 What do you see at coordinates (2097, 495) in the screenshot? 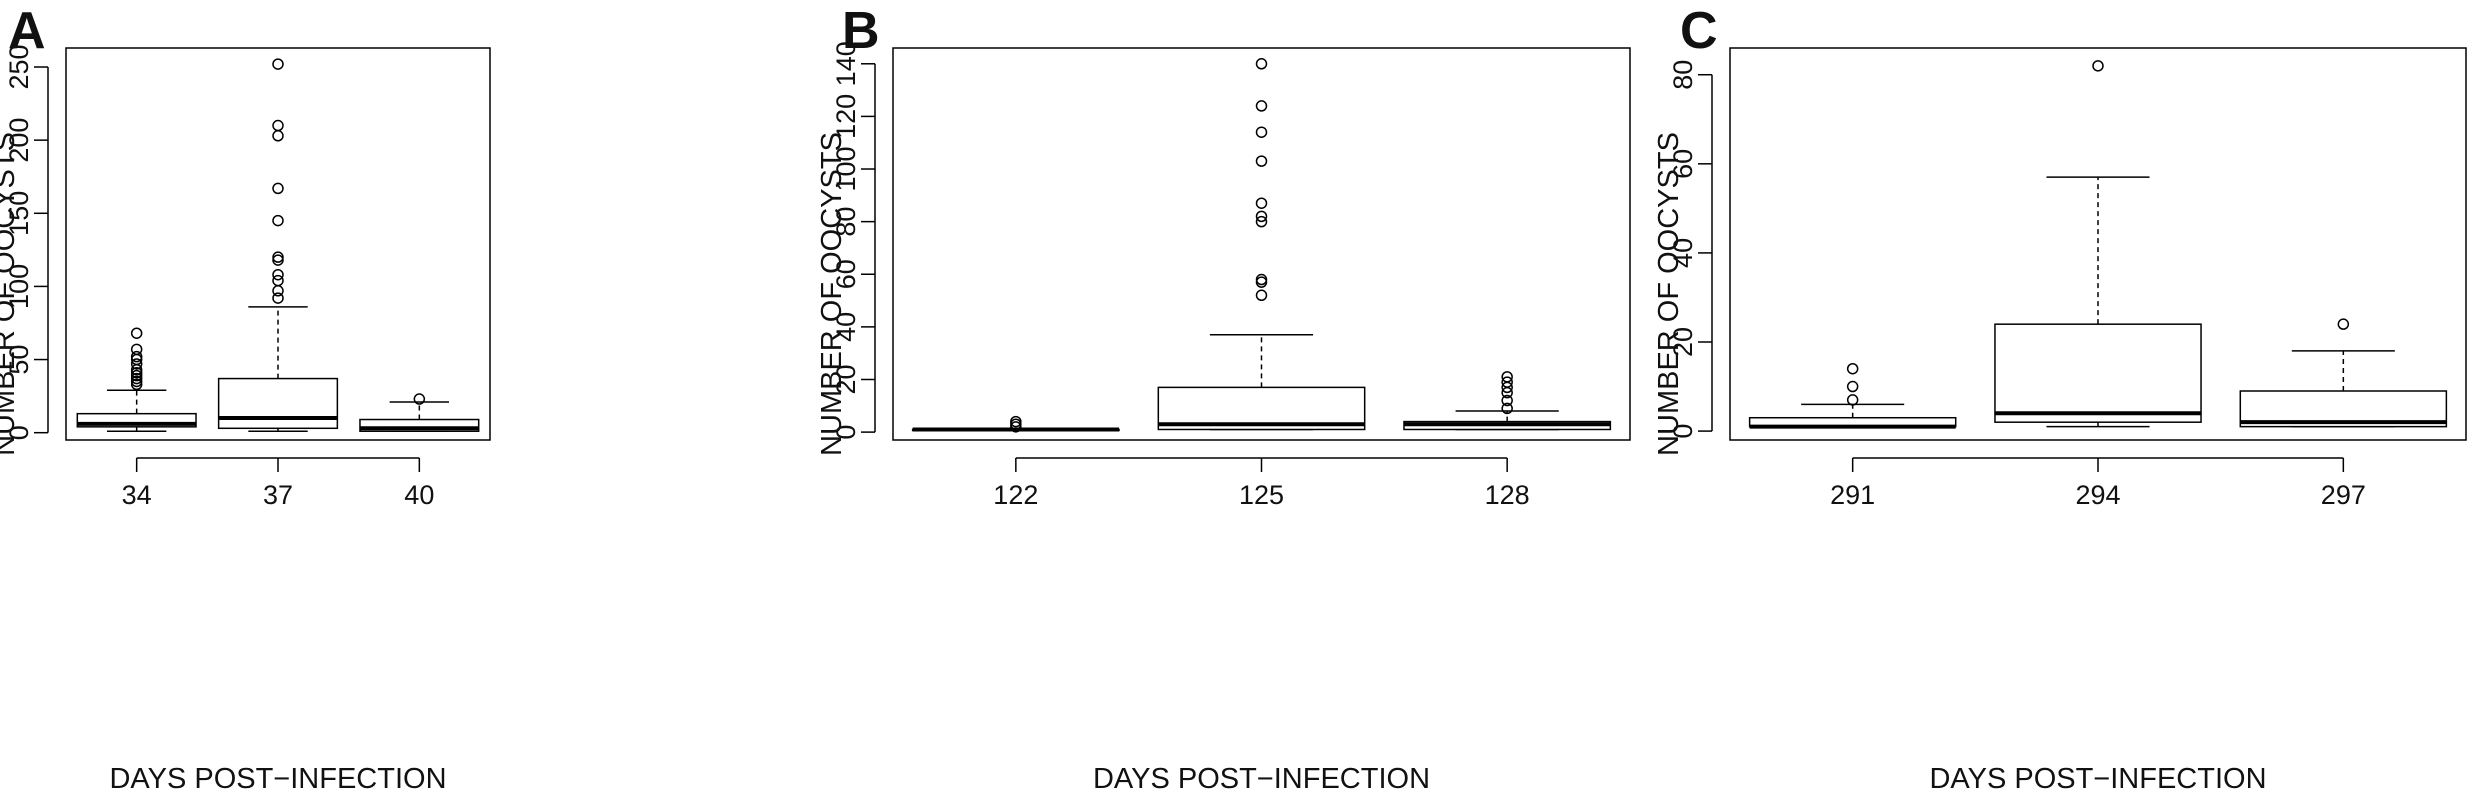
I see `x-tick-label: 294` at bounding box center [2097, 495].